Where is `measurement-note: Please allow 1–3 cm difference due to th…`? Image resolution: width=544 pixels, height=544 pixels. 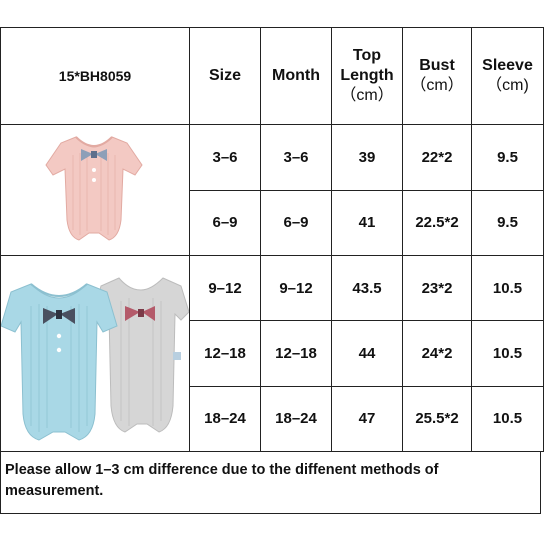
measurement-note: Please allow 1–3 cm difference due to th… is located at coordinates (270, 482).